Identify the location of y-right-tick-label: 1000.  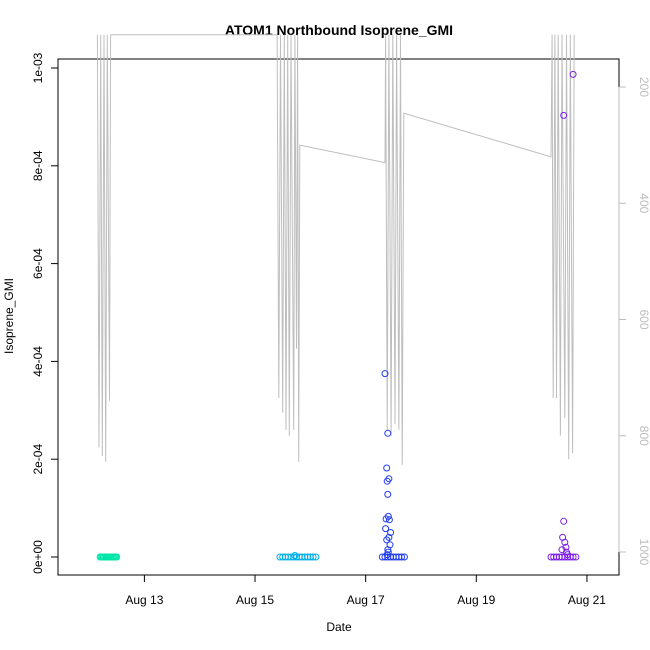
(643, 552).